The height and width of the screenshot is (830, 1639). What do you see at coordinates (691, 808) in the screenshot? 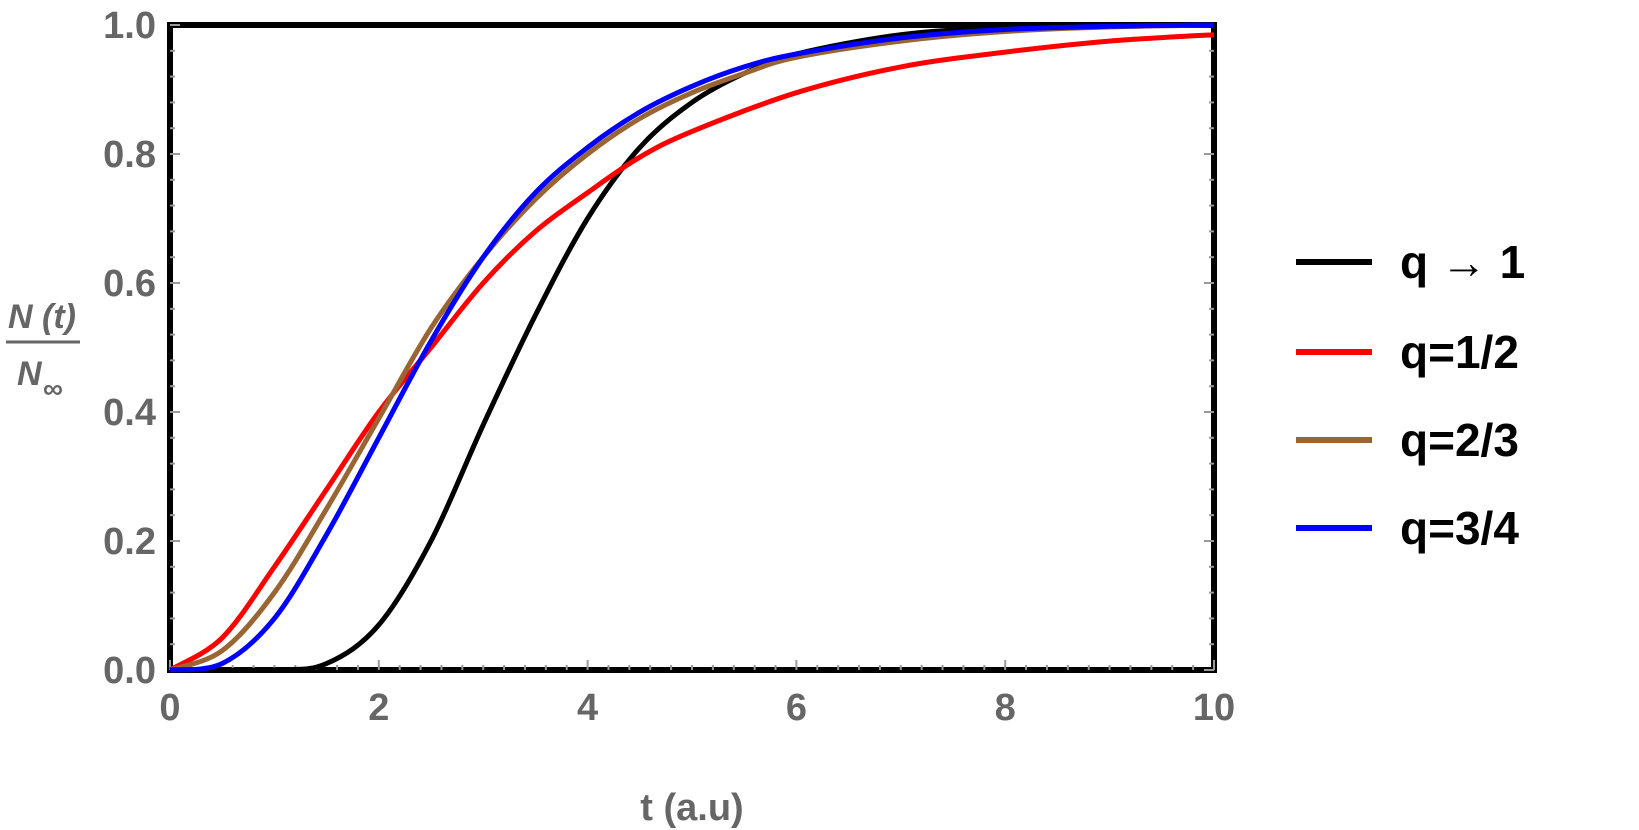
I see `x-axis-title: t (a.u)` at bounding box center [691, 808].